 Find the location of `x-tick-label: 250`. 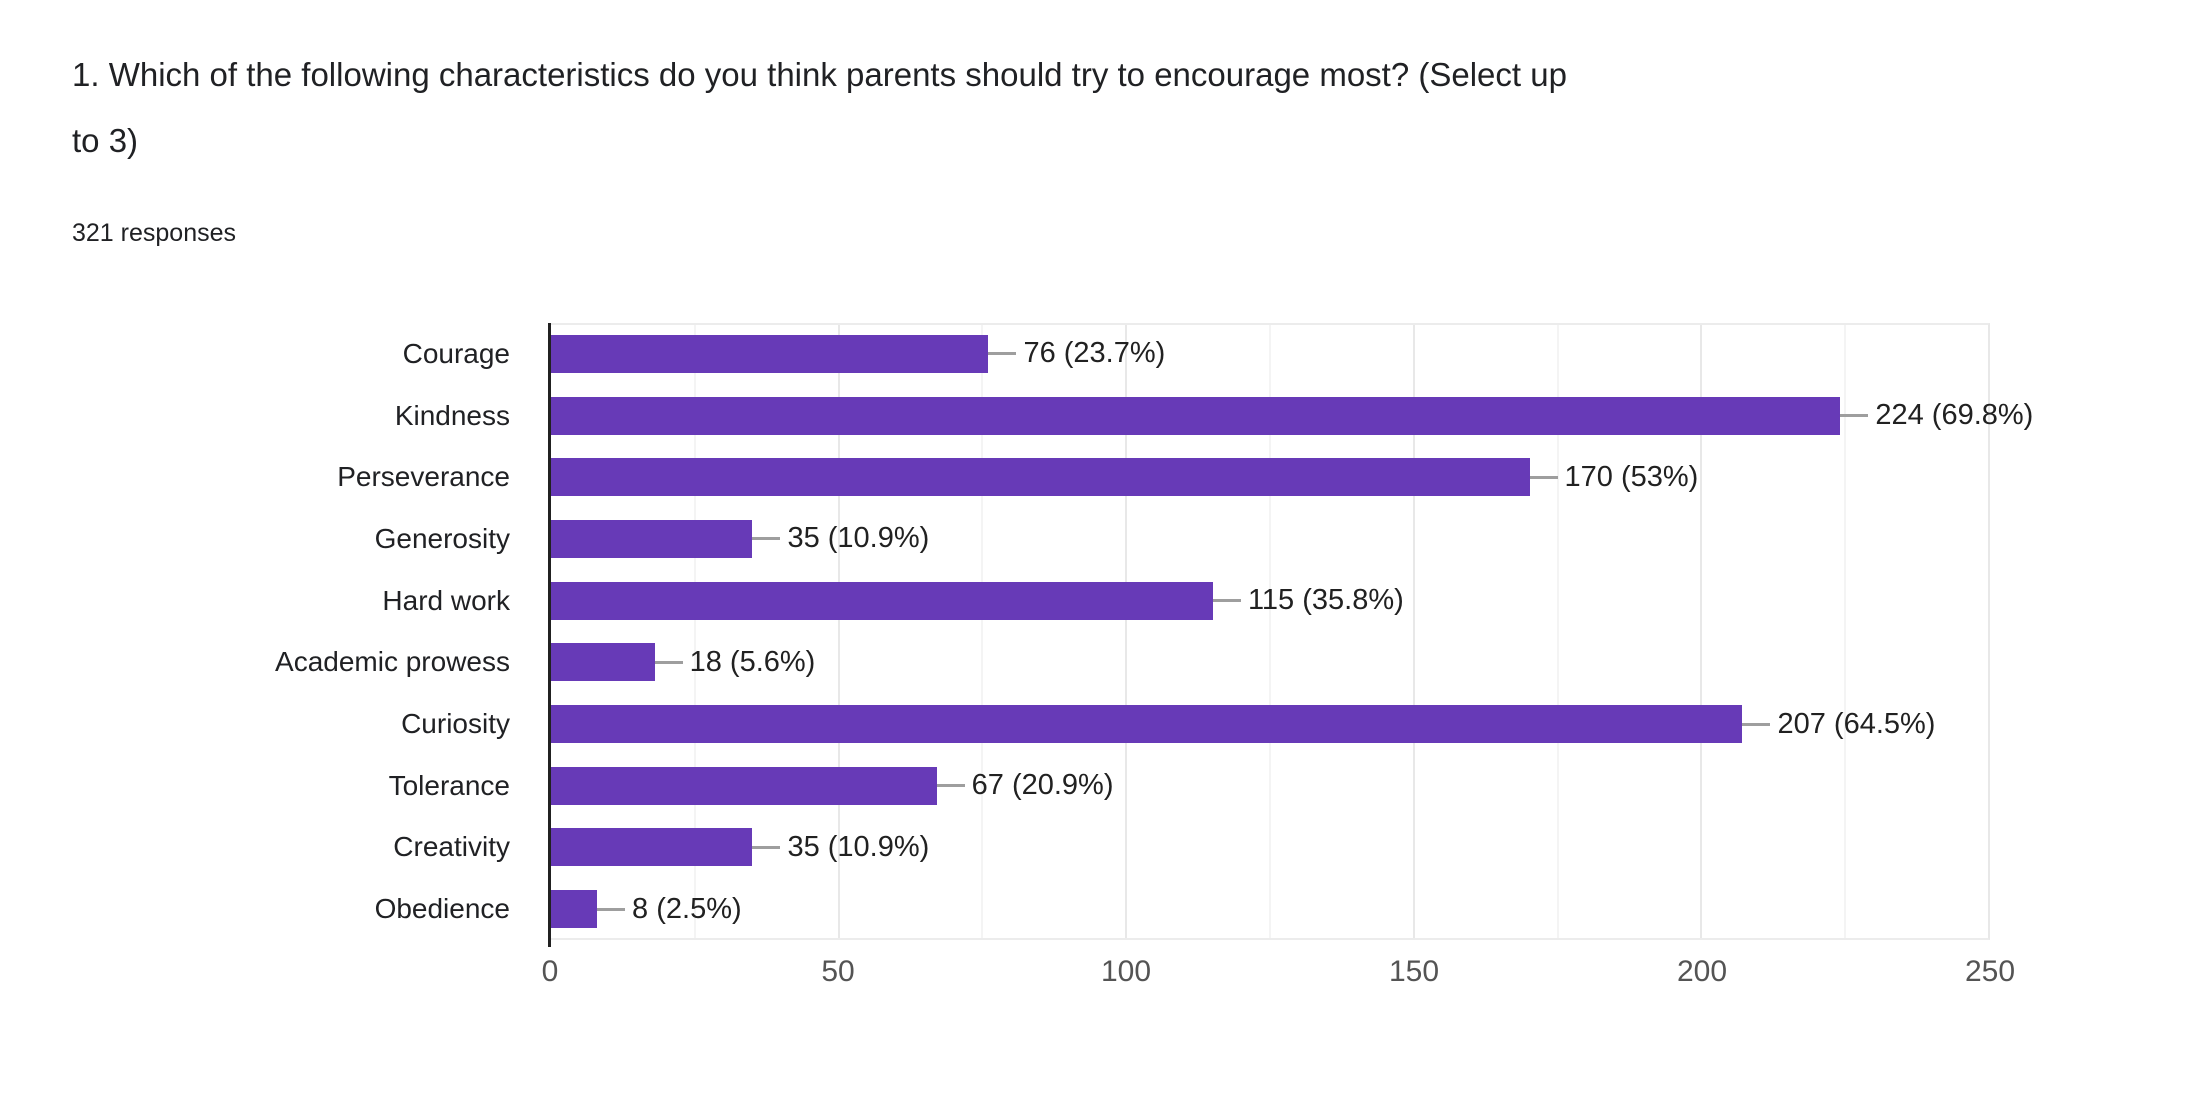

x-tick-label: 250 is located at coordinates (1990, 971).